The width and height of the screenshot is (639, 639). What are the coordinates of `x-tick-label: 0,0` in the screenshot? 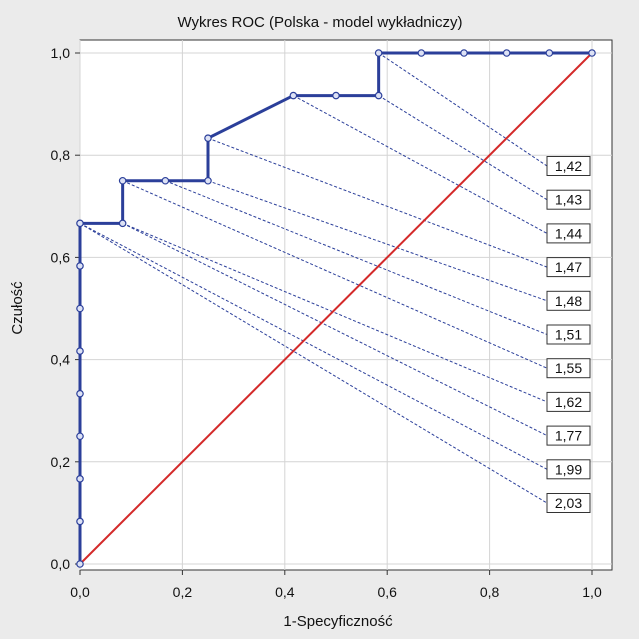 It's located at (80, 592).